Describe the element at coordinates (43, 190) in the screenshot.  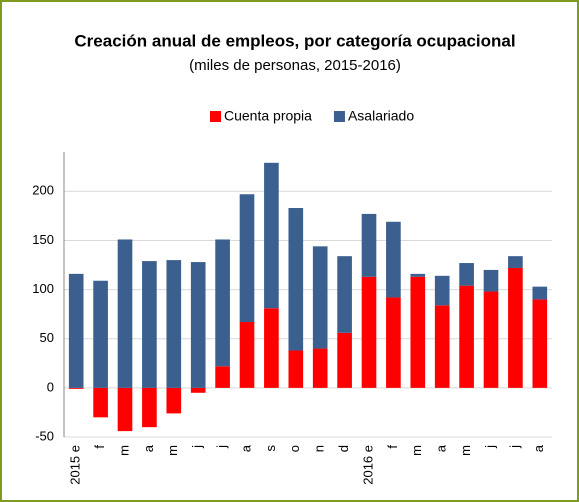
I see `y-tick-label: 200` at that location.